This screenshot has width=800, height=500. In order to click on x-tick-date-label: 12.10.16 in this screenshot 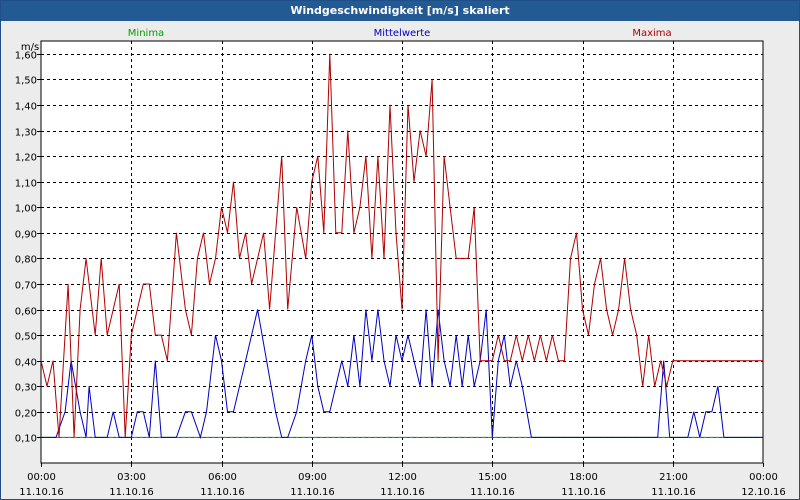, I will do `click(763, 492)`.